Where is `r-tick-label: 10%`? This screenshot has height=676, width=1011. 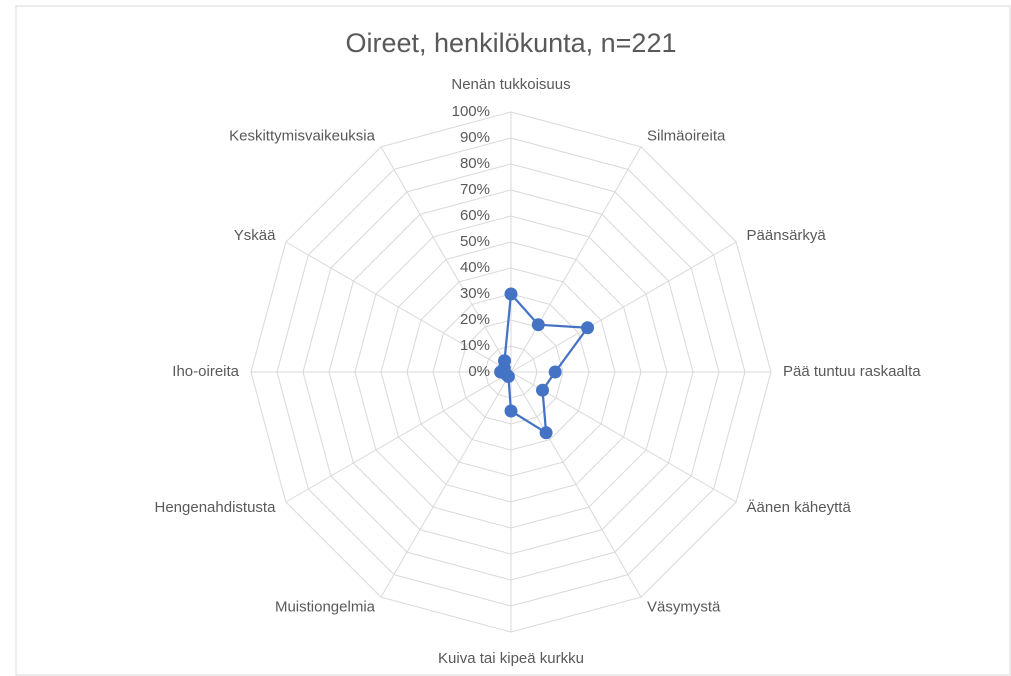 r-tick-label: 10% is located at coordinates (475, 345).